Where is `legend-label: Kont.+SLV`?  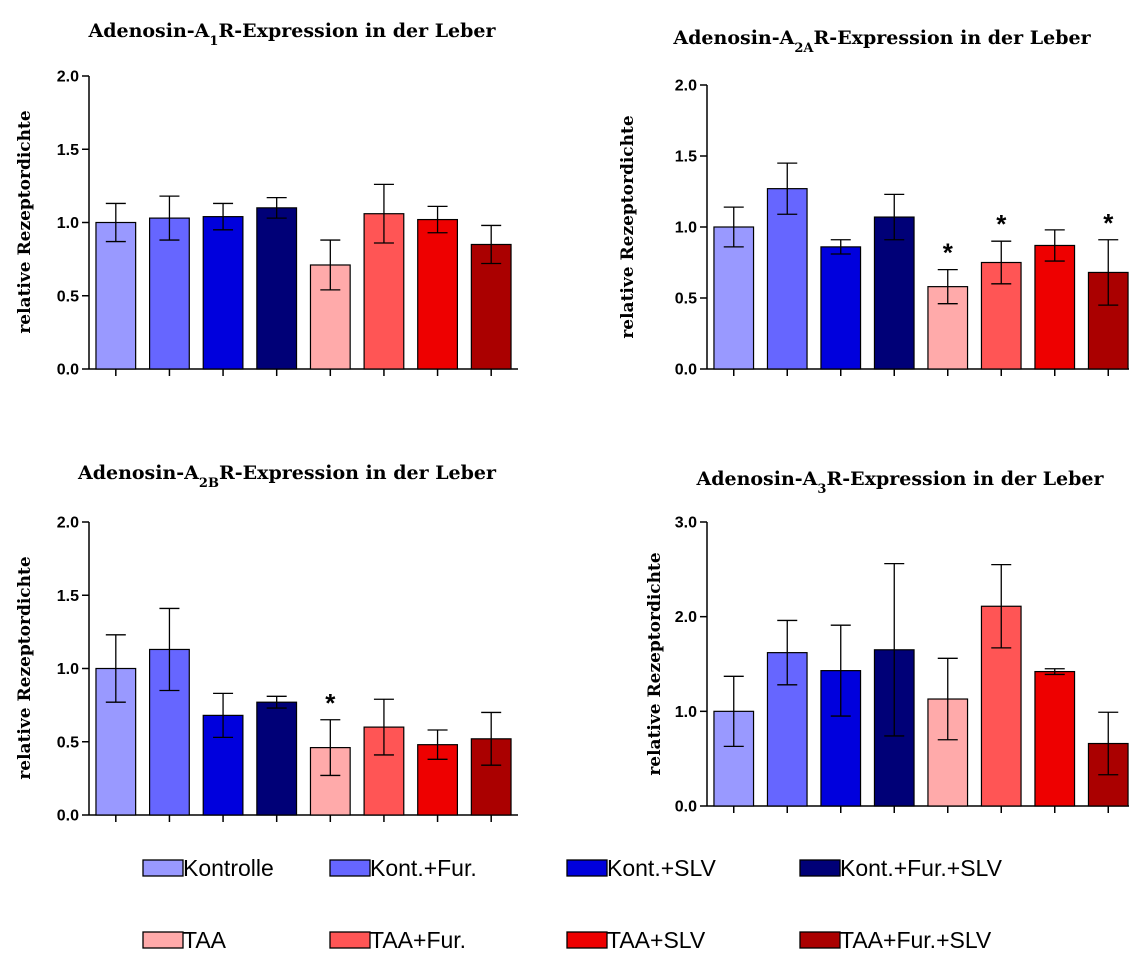
legend-label: Kont.+SLV is located at coordinates (662, 868).